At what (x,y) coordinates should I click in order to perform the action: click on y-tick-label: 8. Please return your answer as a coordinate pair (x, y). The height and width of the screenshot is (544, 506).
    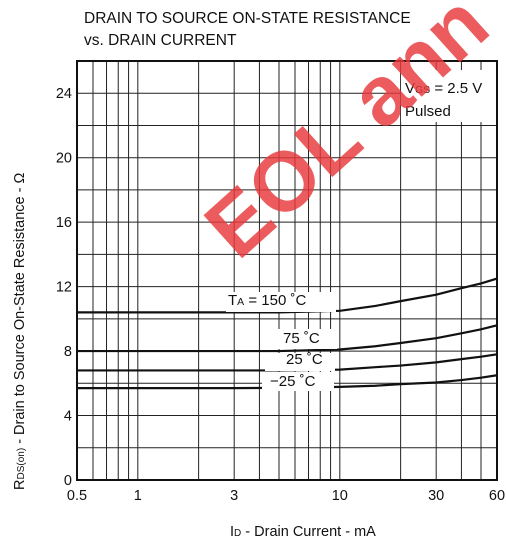
    Looking at the image, I should click on (68, 352).